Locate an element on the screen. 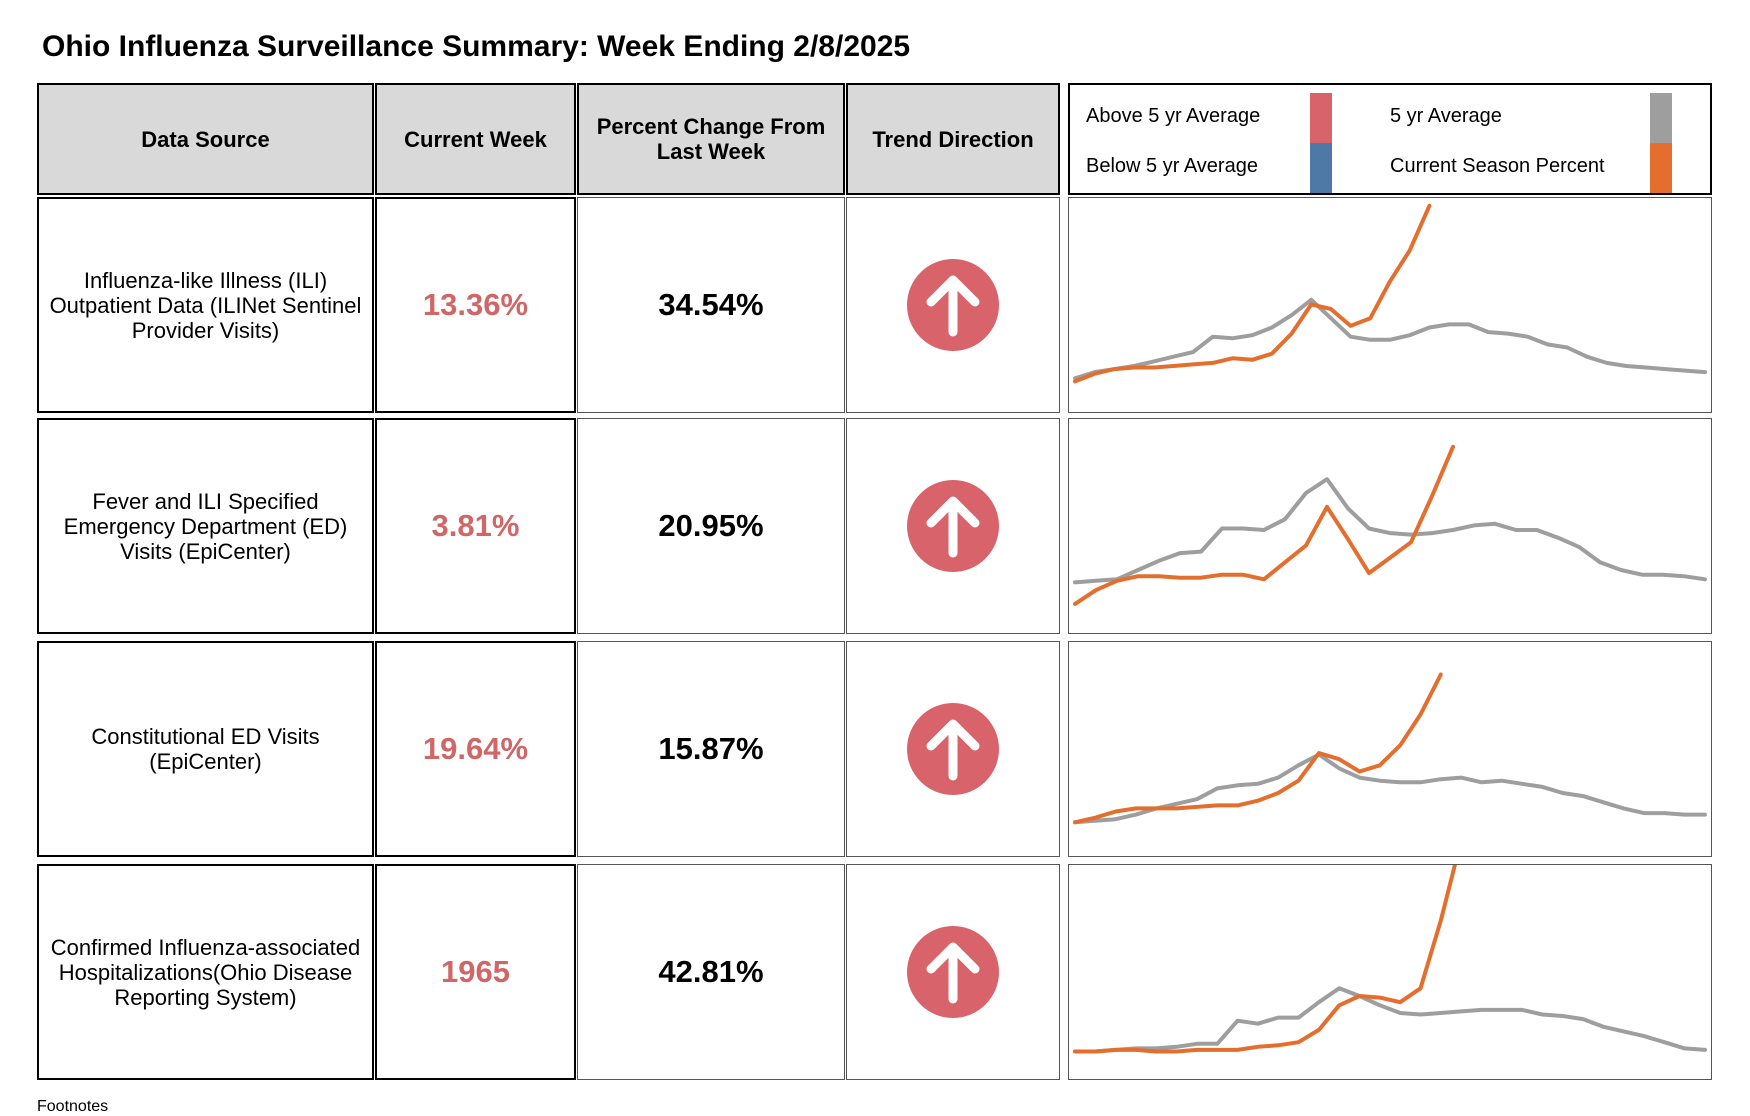  header-trend-direction: Trend Direction is located at coordinates (953, 139).